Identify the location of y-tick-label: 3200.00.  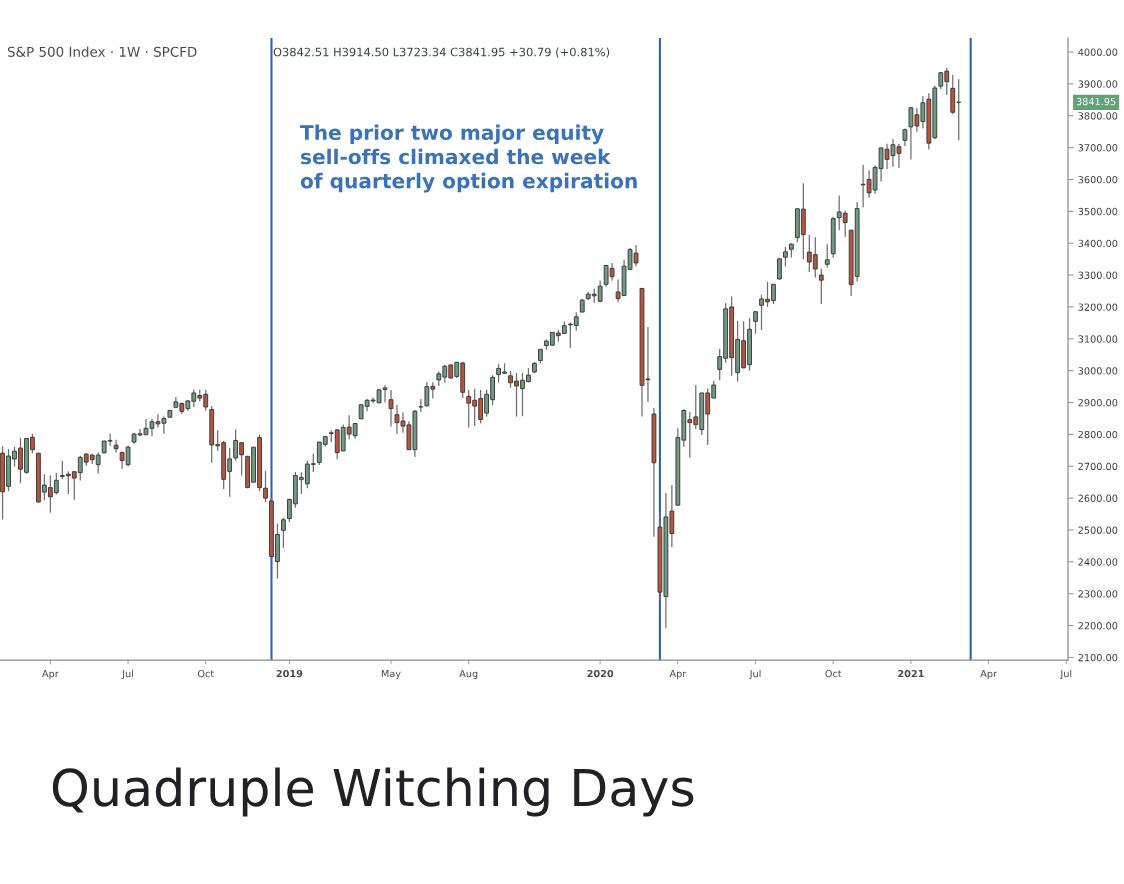
(1098, 307).